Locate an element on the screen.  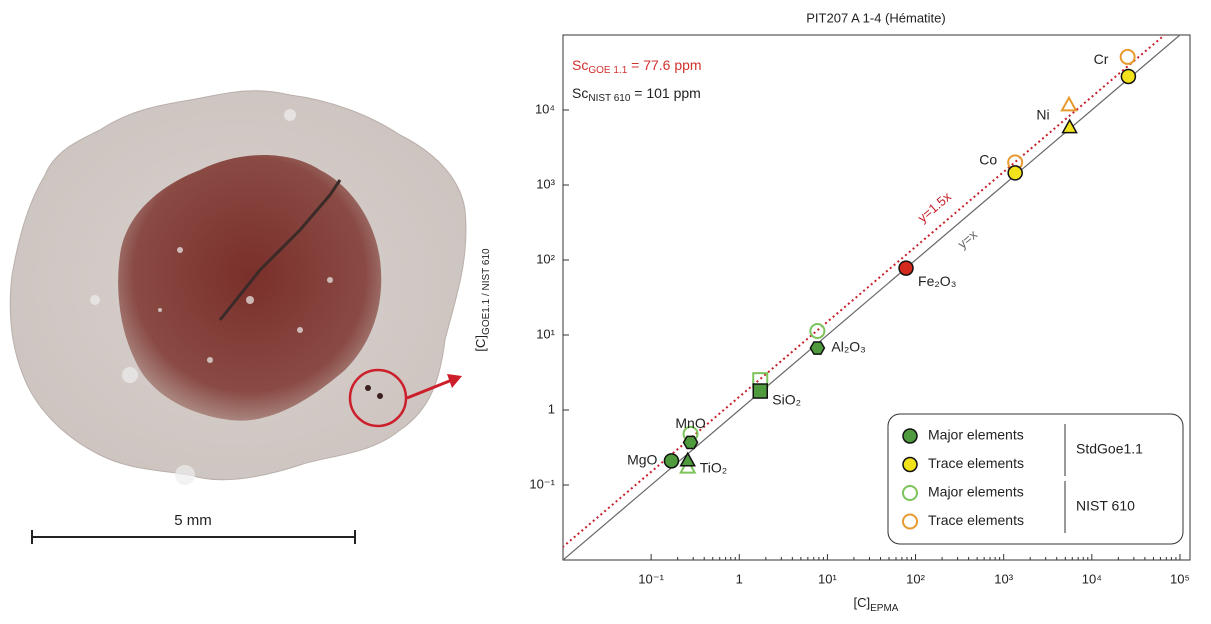
scale-label: 5 mm is located at coordinates (193, 520).